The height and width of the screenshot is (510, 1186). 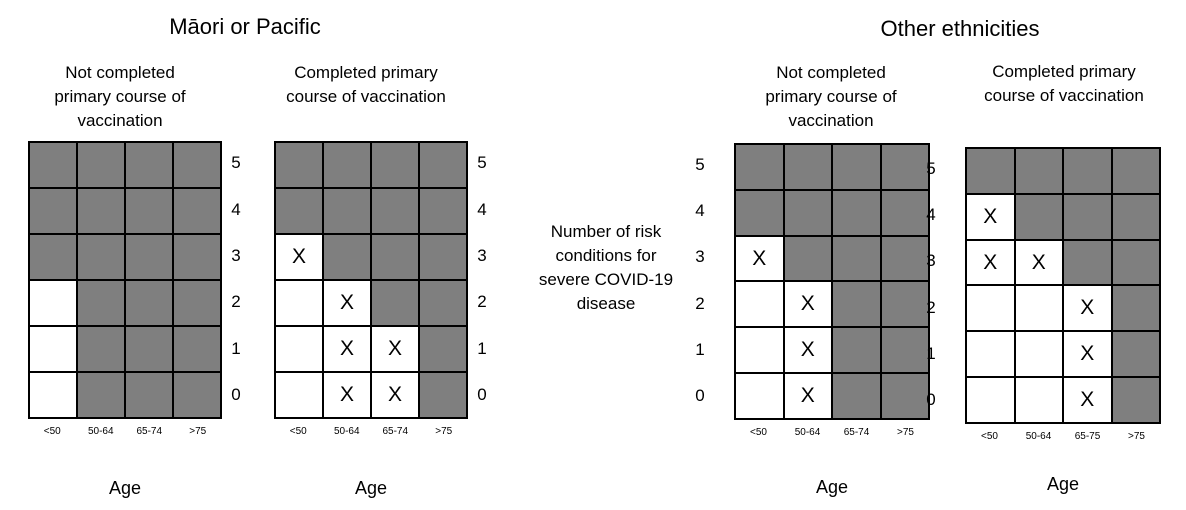 I want to click on panel-title-other-completed: Completed primary course of vaccination, so click(x=1064, y=83).